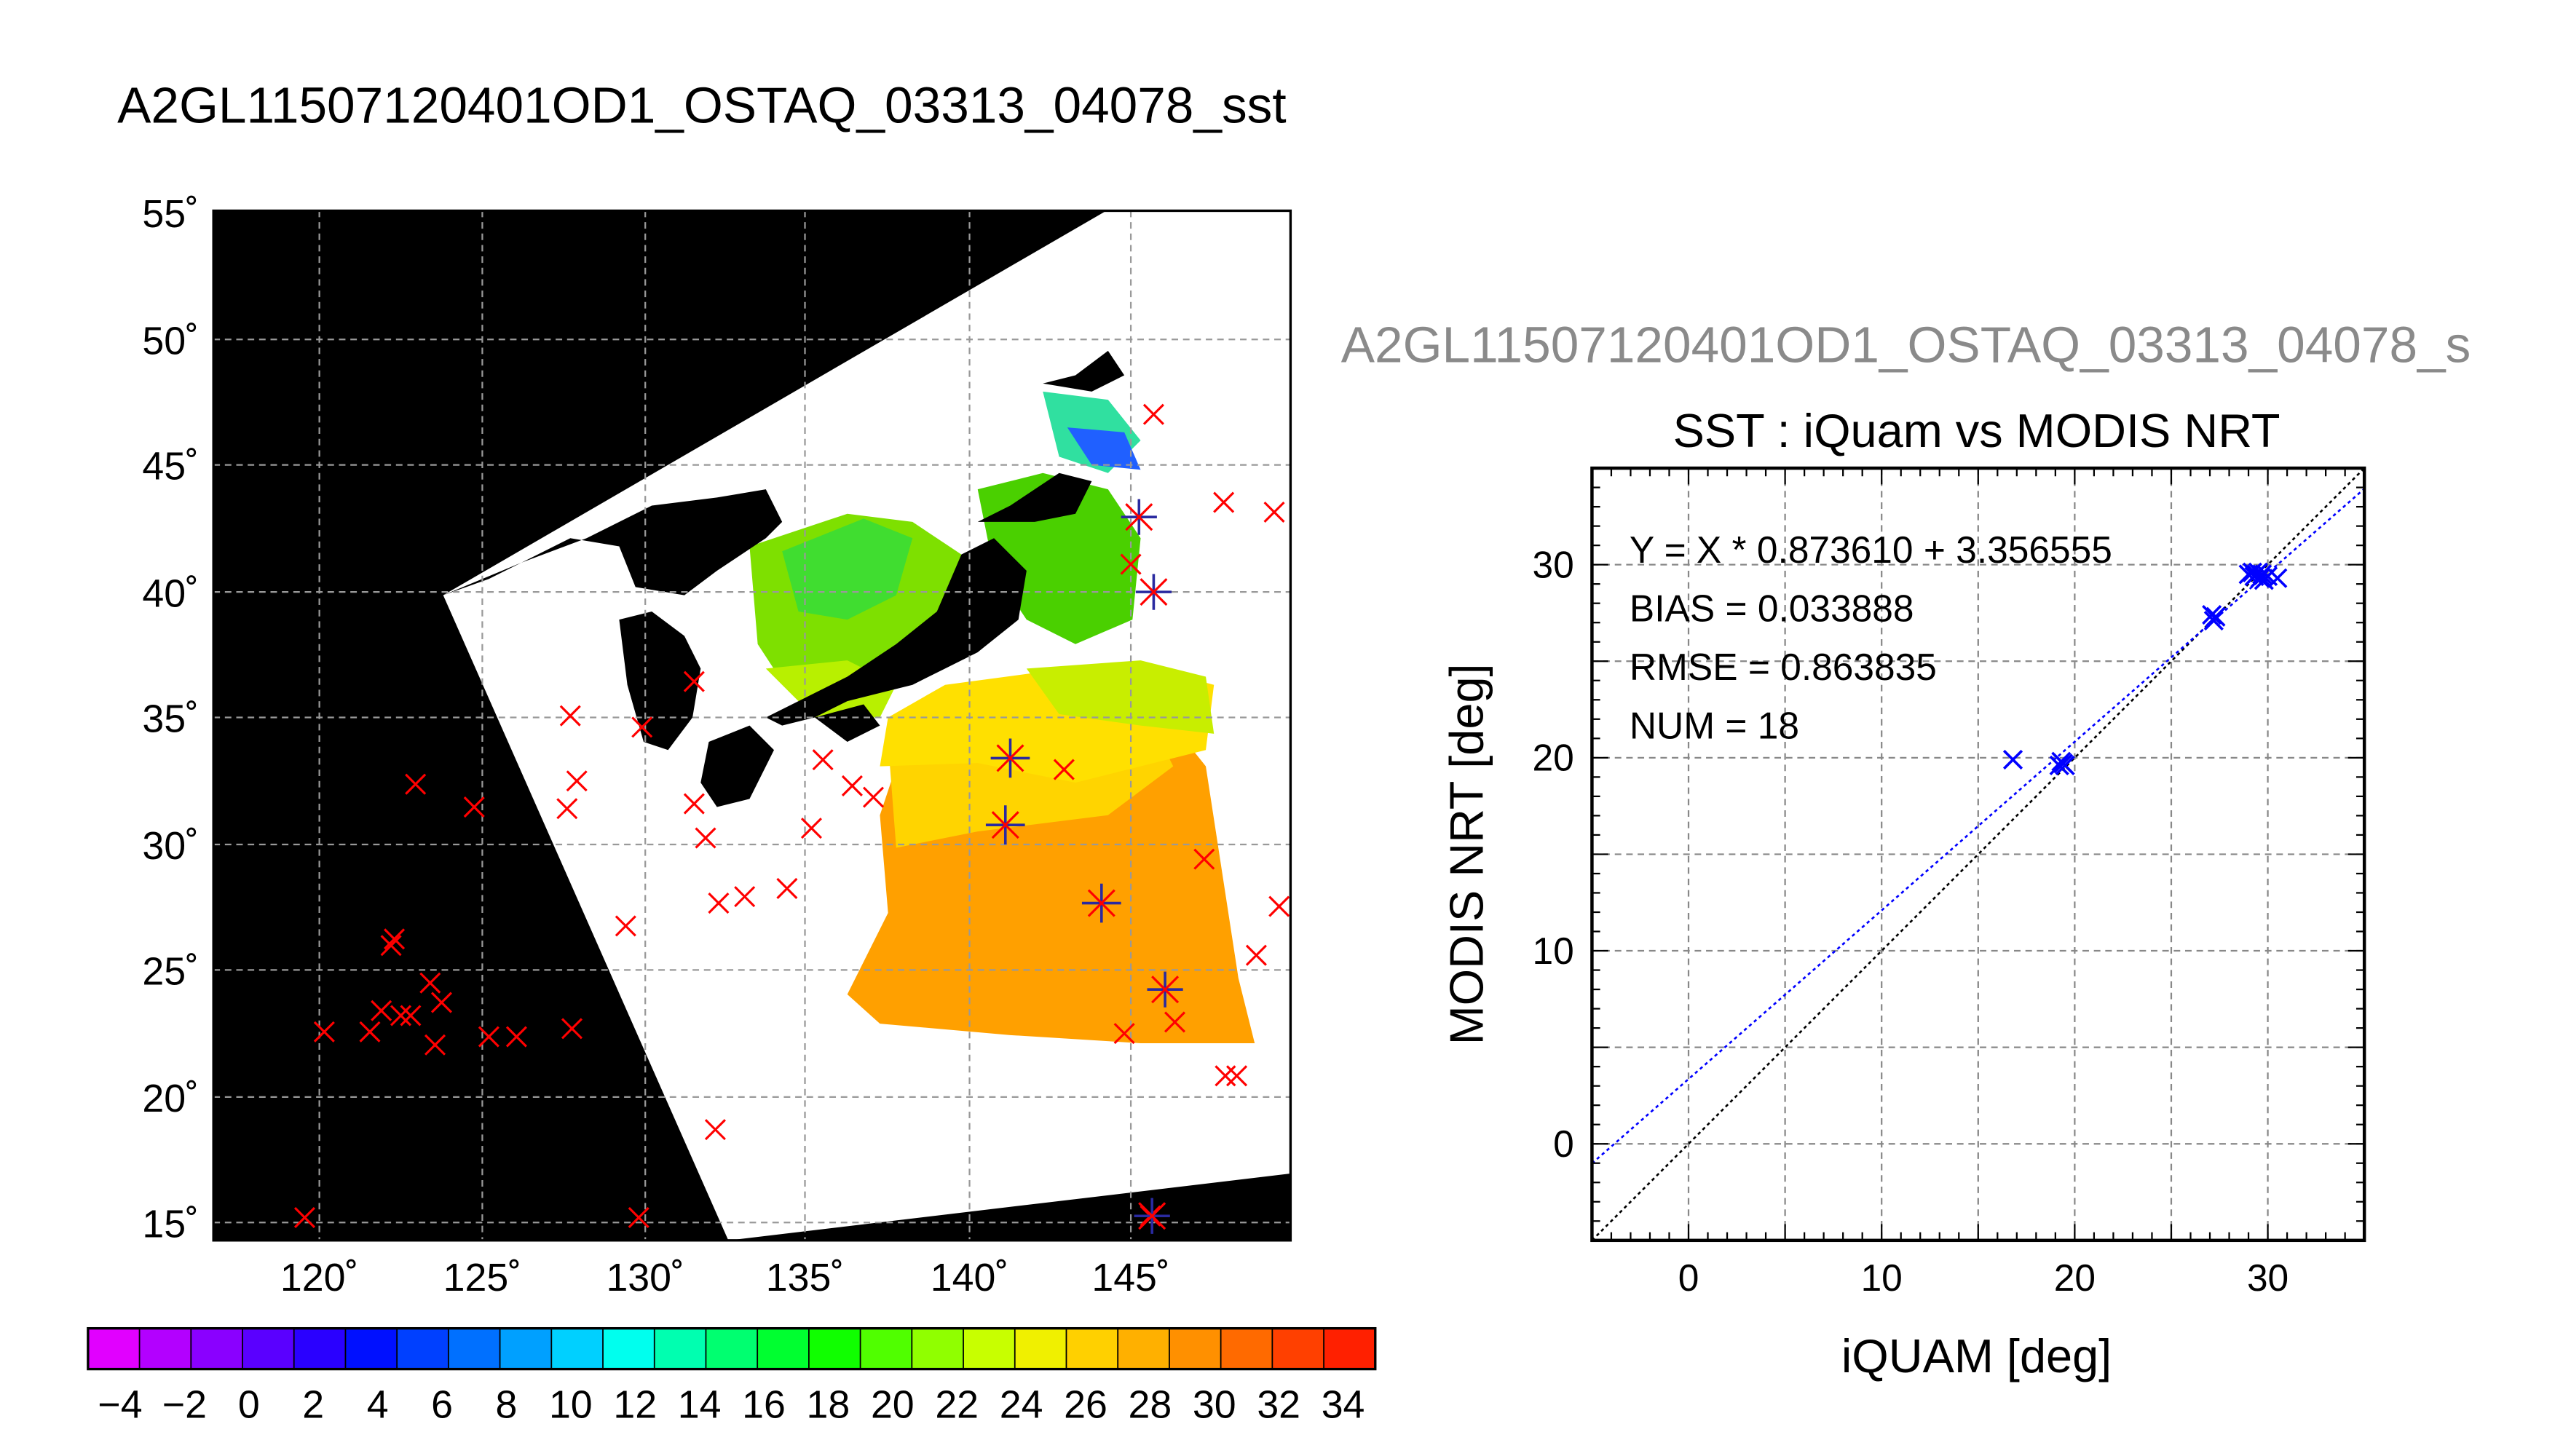  I want to click on lon-label: 135˚, so click(805, 1277).